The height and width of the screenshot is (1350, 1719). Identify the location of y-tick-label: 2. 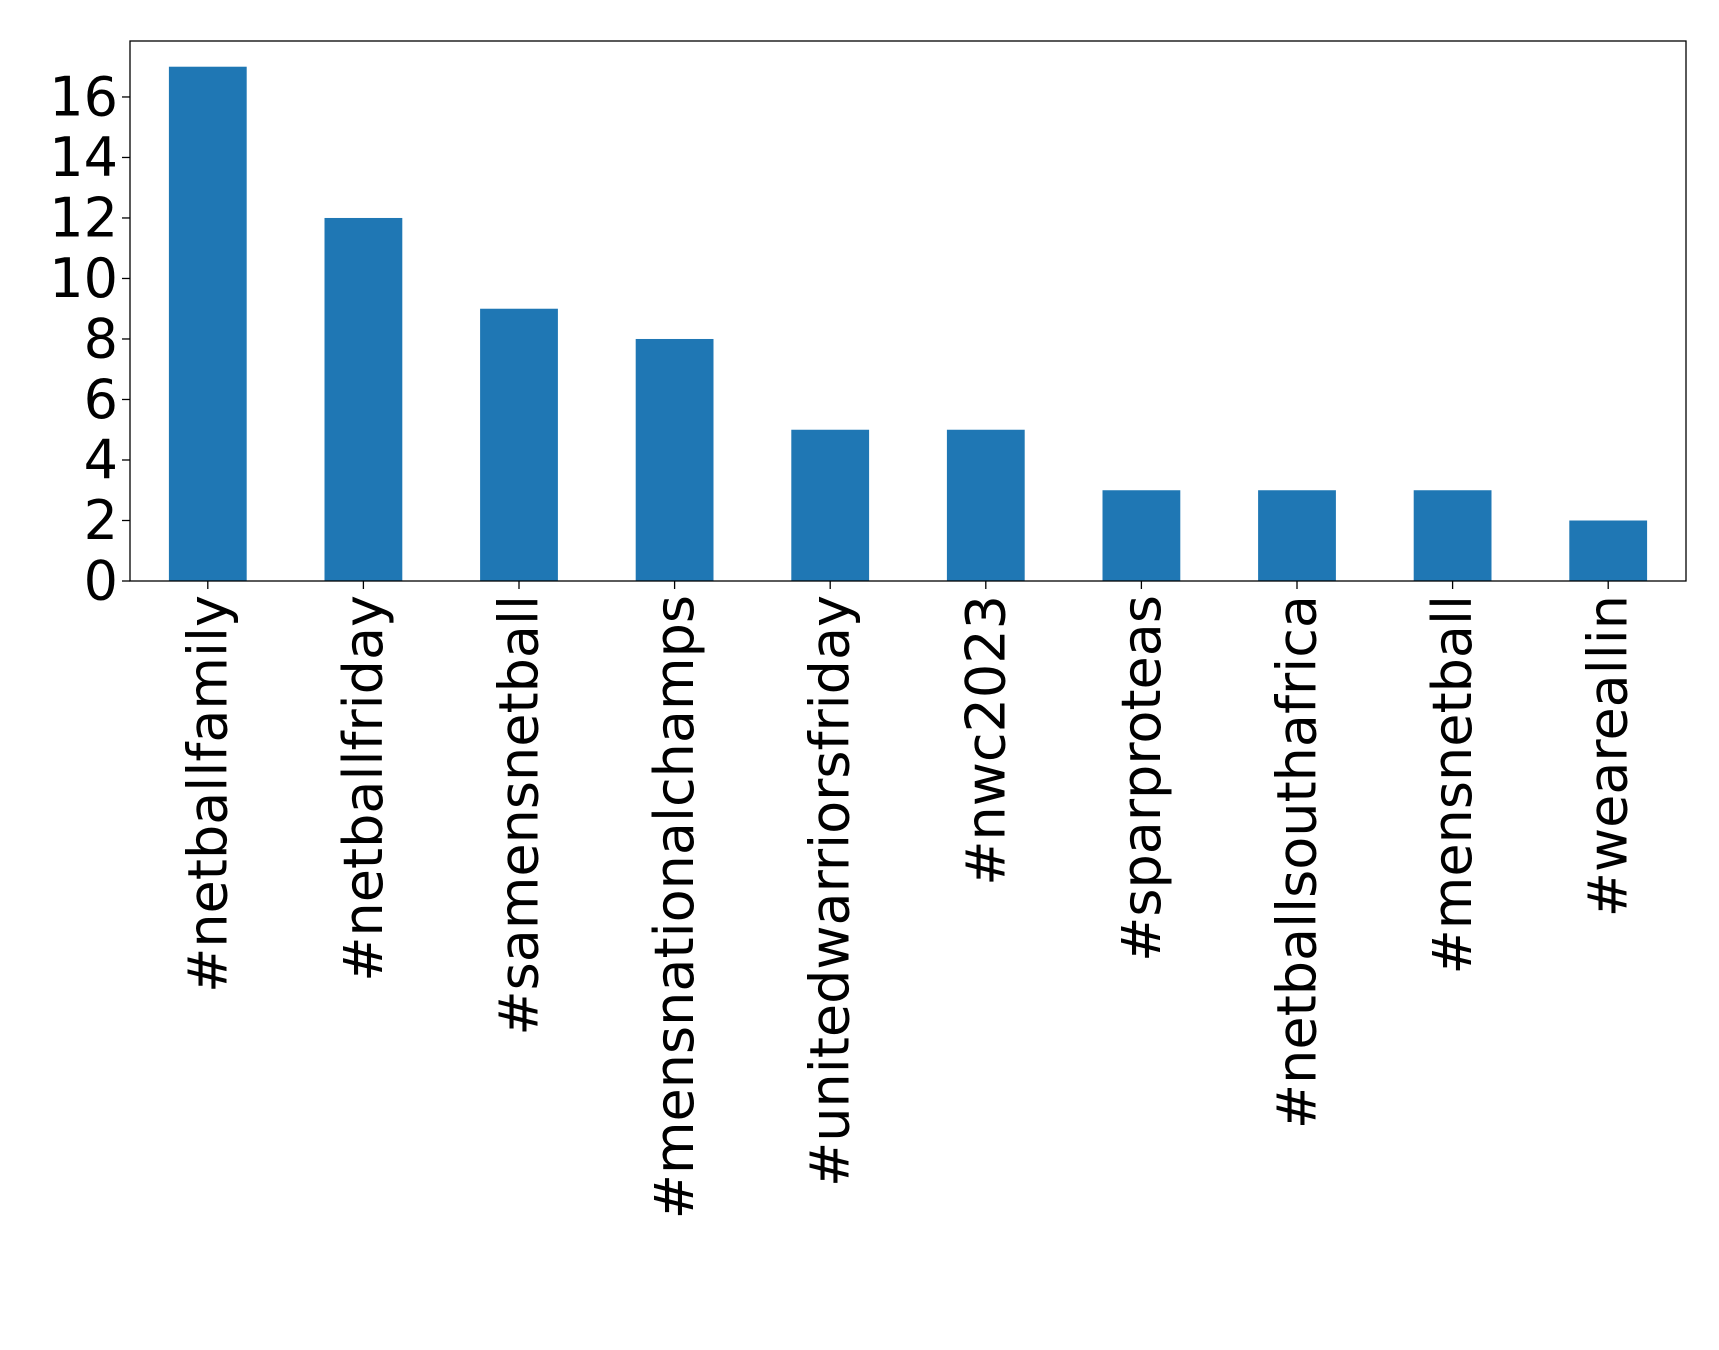
(101, 520).